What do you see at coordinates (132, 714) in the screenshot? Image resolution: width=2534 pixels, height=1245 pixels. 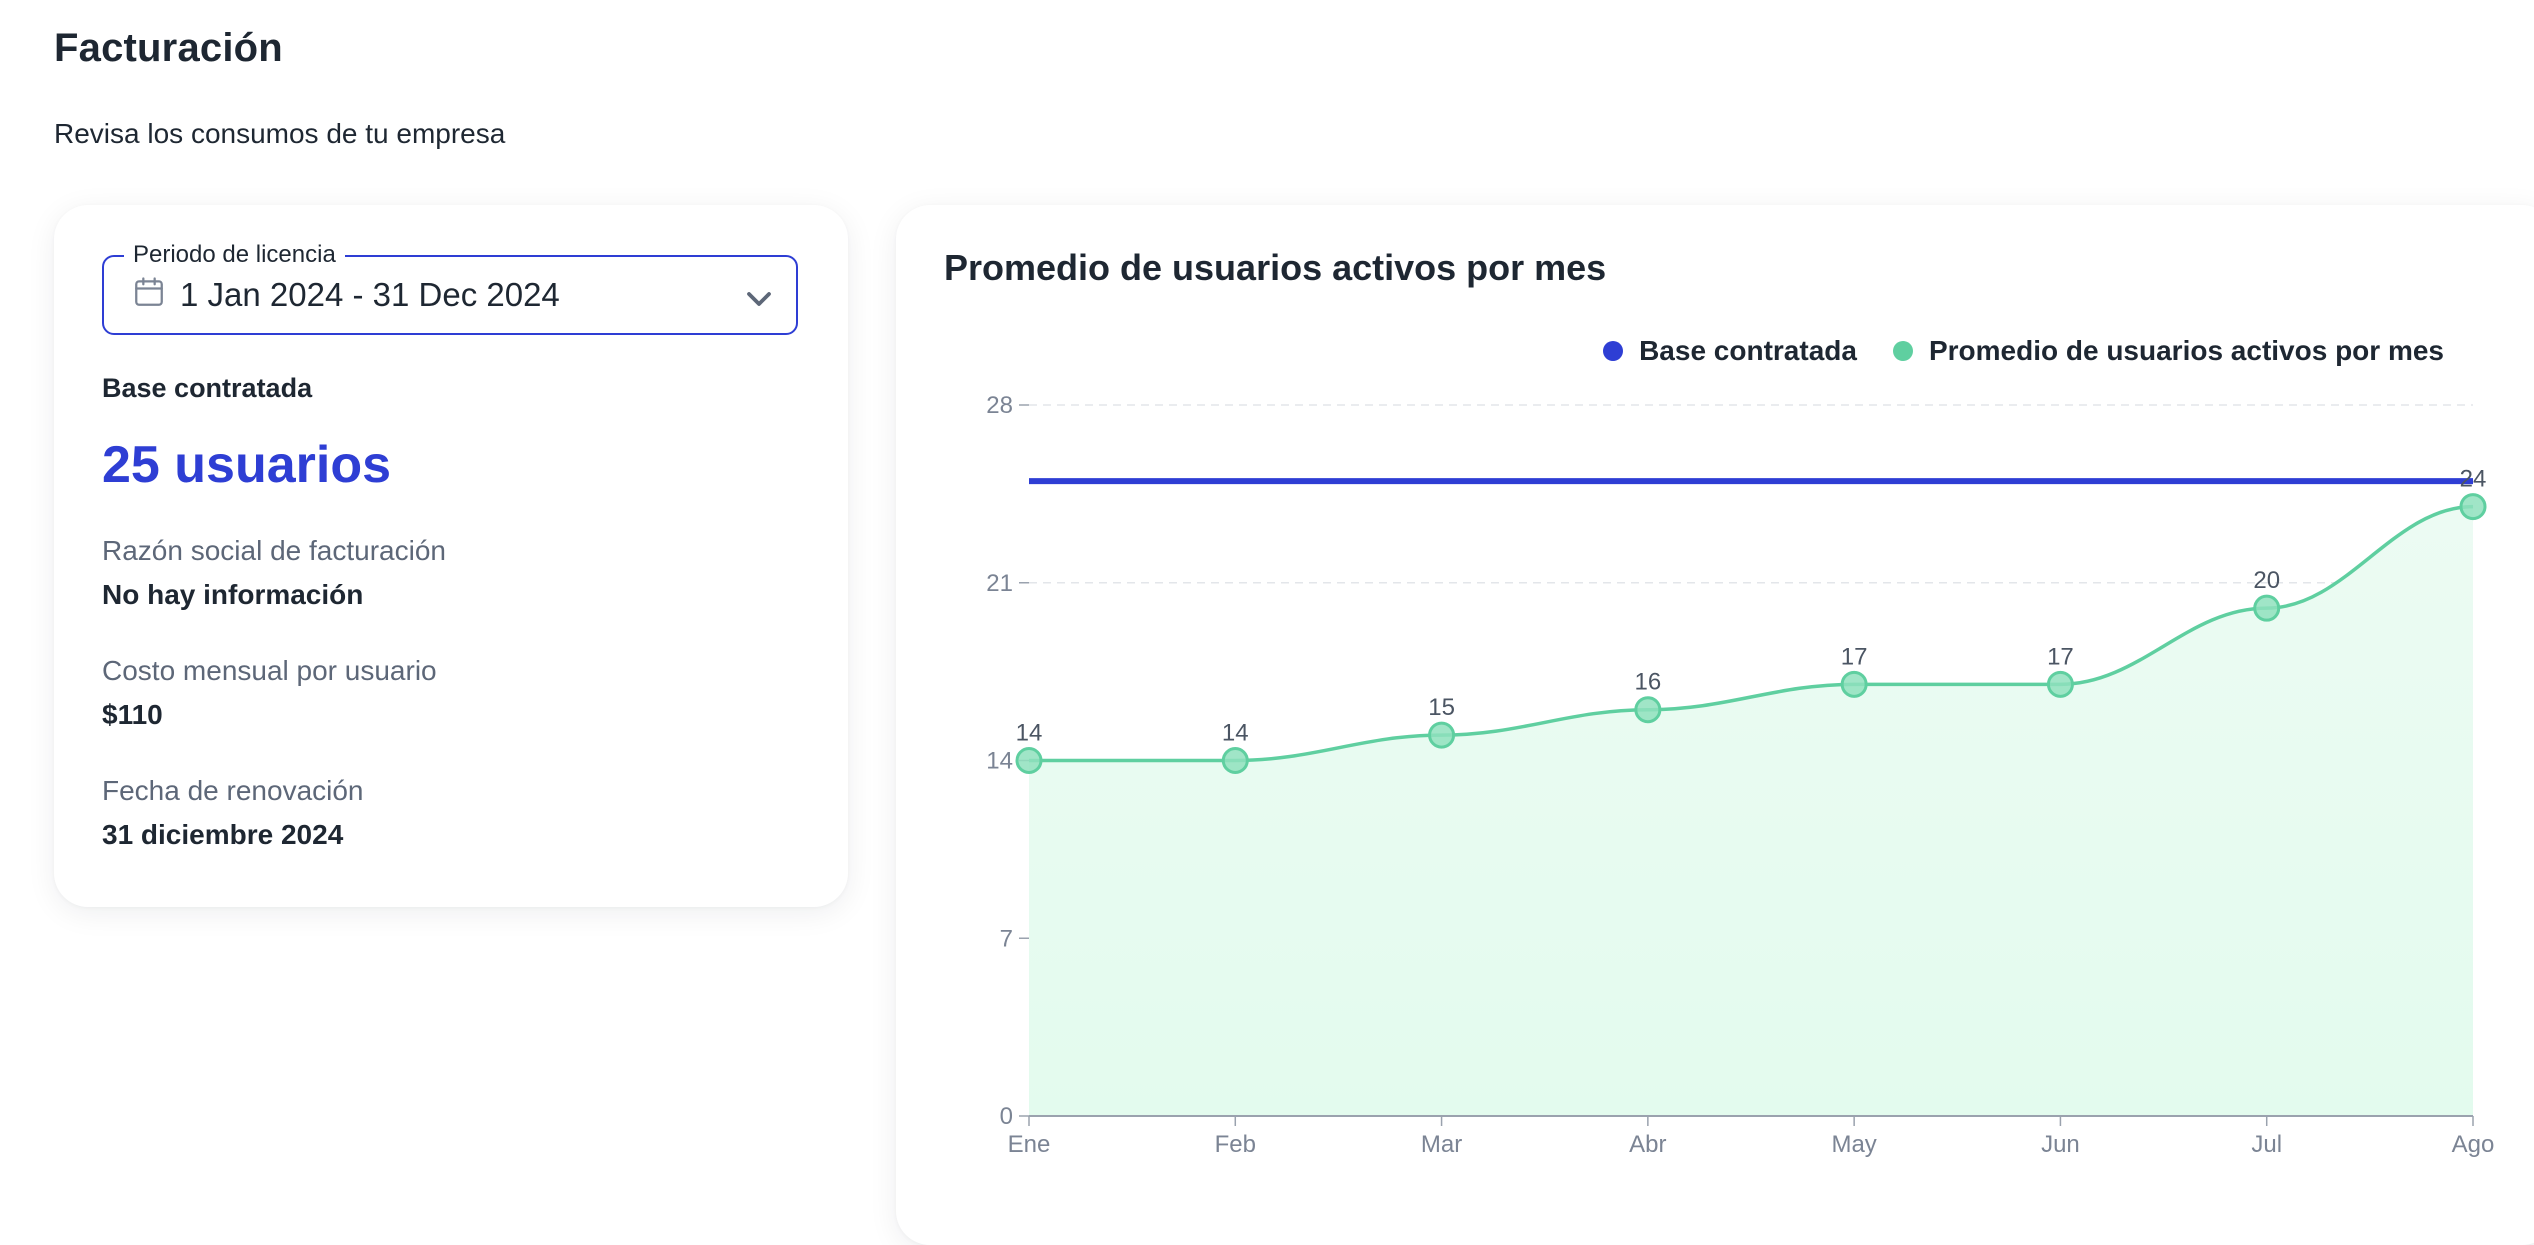 I see `monthly-cost-value: $110` at bounding box center [132, 714].